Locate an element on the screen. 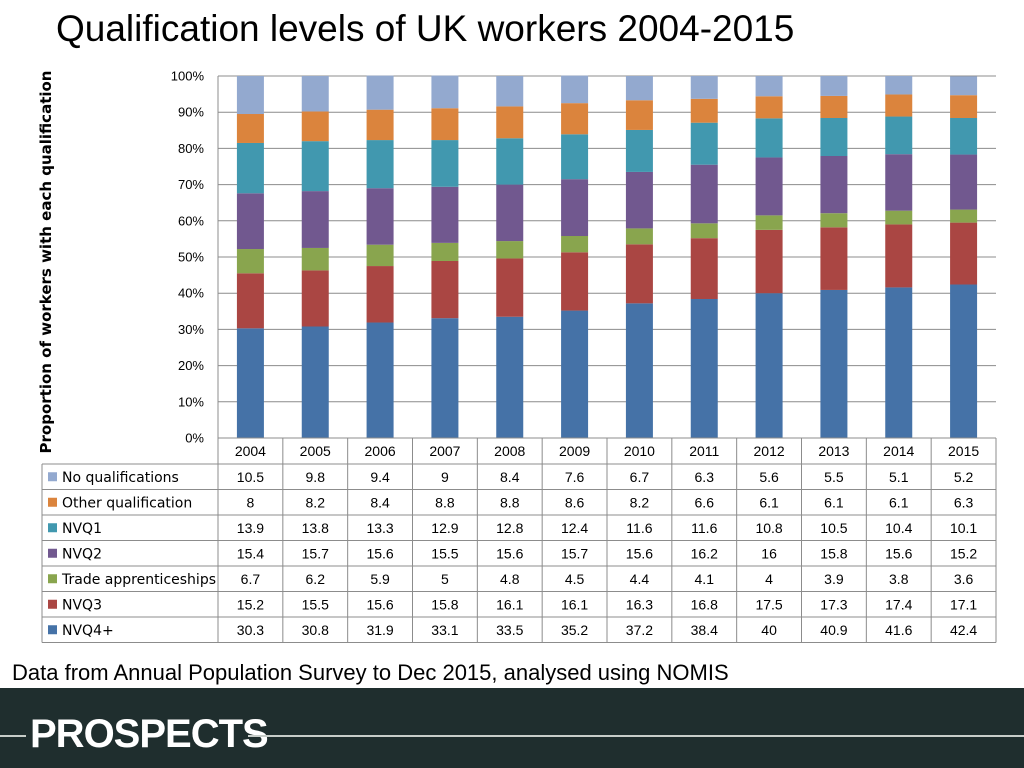  table-cell: 10.5 is located at coordinates (833, 528).